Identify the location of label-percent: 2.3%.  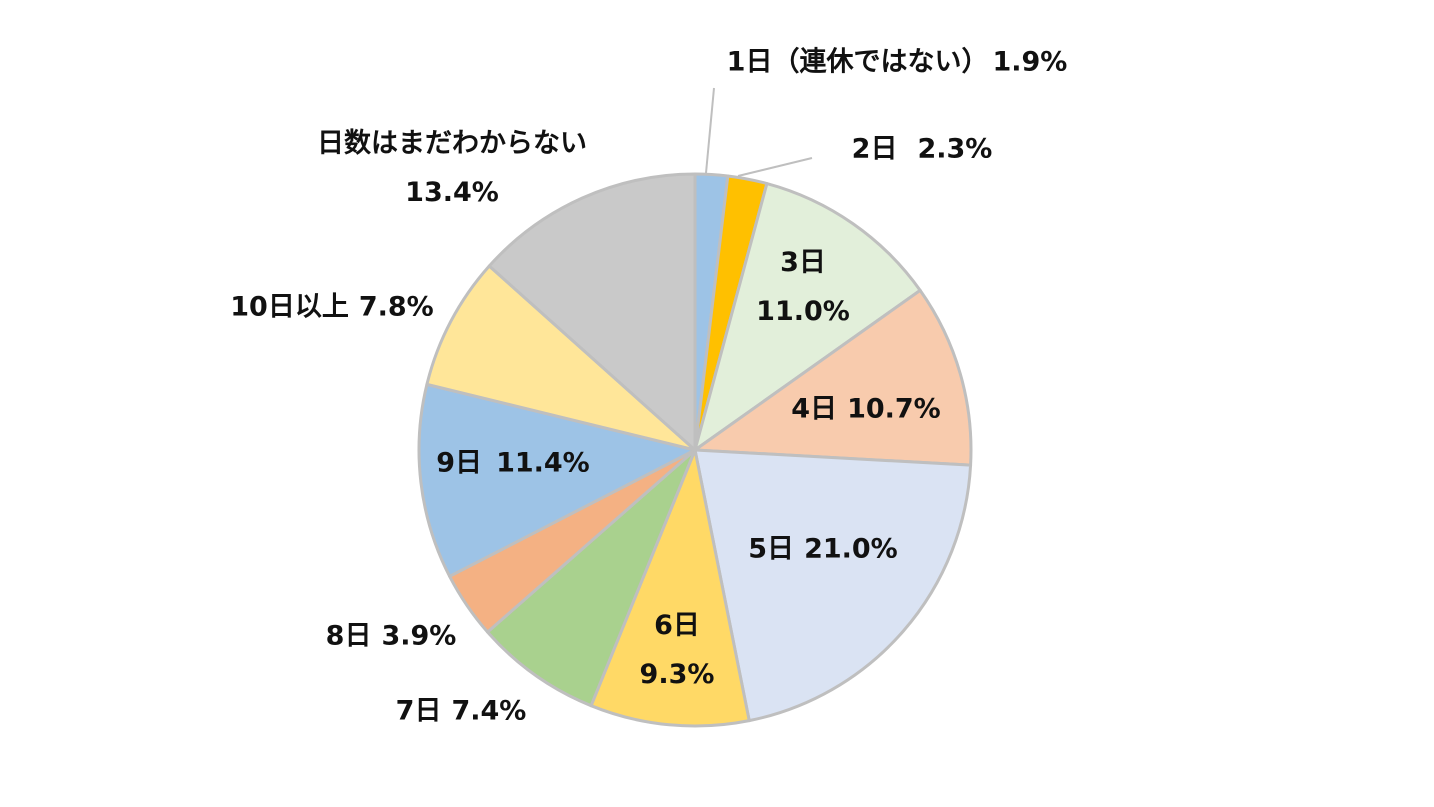
(955, 149).